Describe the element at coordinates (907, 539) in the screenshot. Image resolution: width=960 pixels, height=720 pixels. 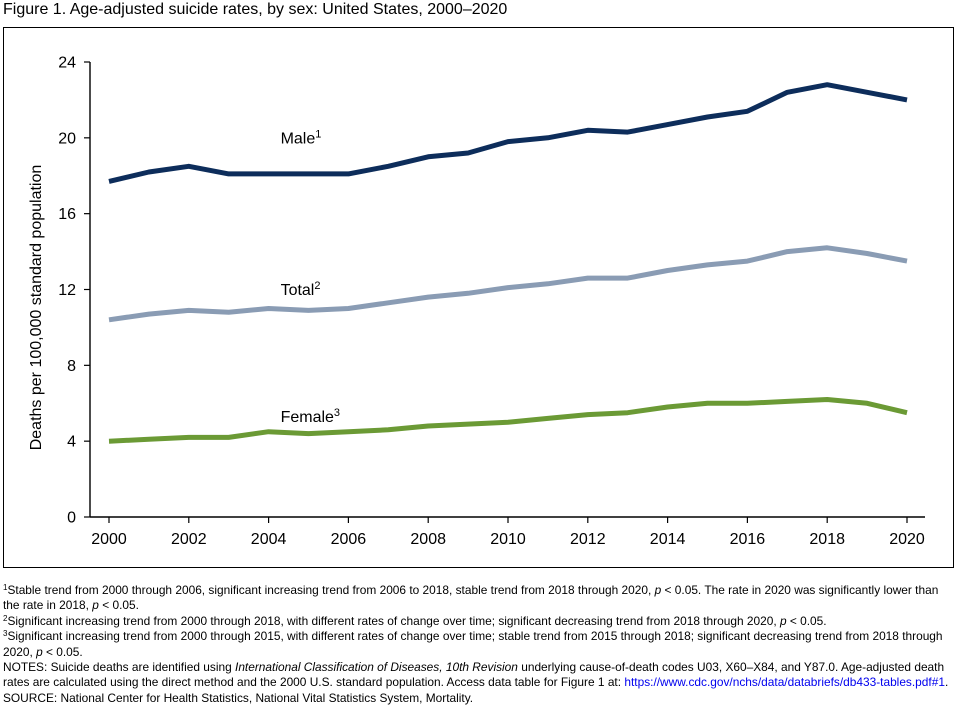
I see `x-tick-label-2020: 2020` at that location.